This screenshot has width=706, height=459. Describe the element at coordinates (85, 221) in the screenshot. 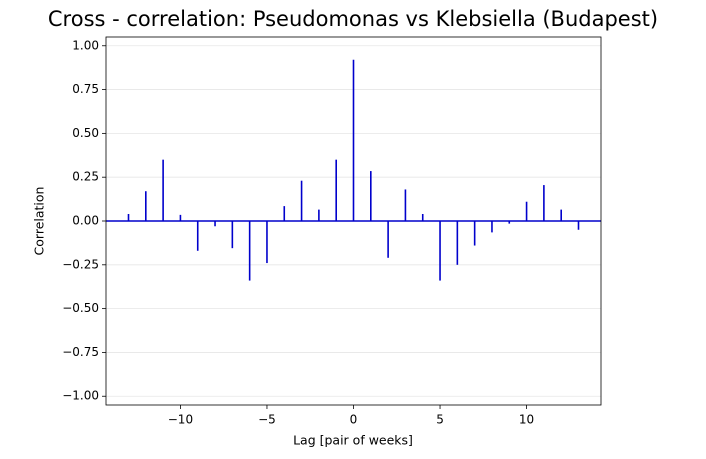

I see `y-tick-label: 0.00` at that location.